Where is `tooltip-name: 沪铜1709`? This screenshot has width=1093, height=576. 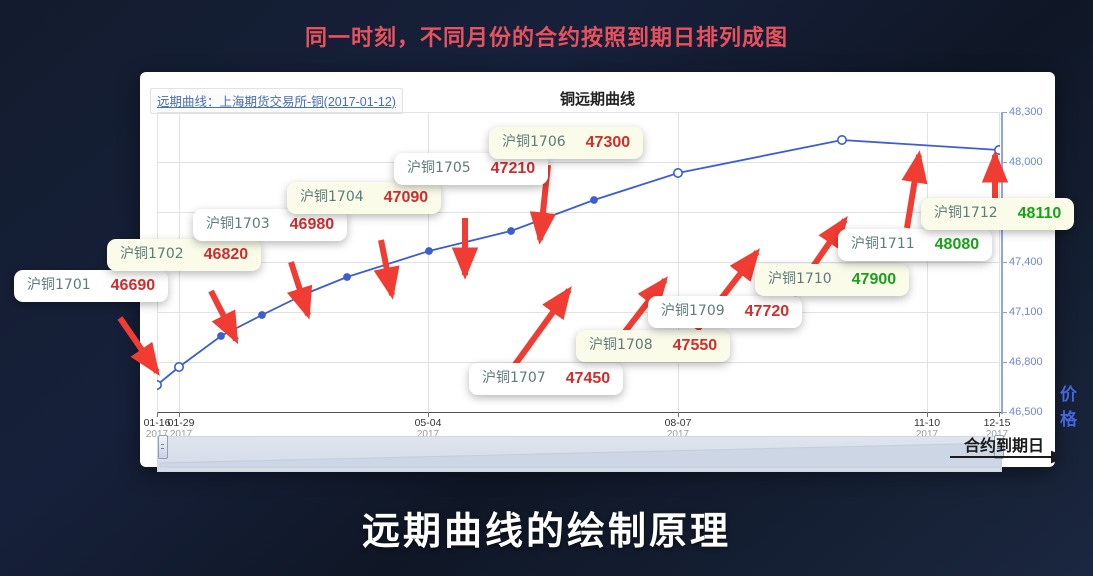 tooltip-name: 沪铜1709 is located at coordinates (693, 311).